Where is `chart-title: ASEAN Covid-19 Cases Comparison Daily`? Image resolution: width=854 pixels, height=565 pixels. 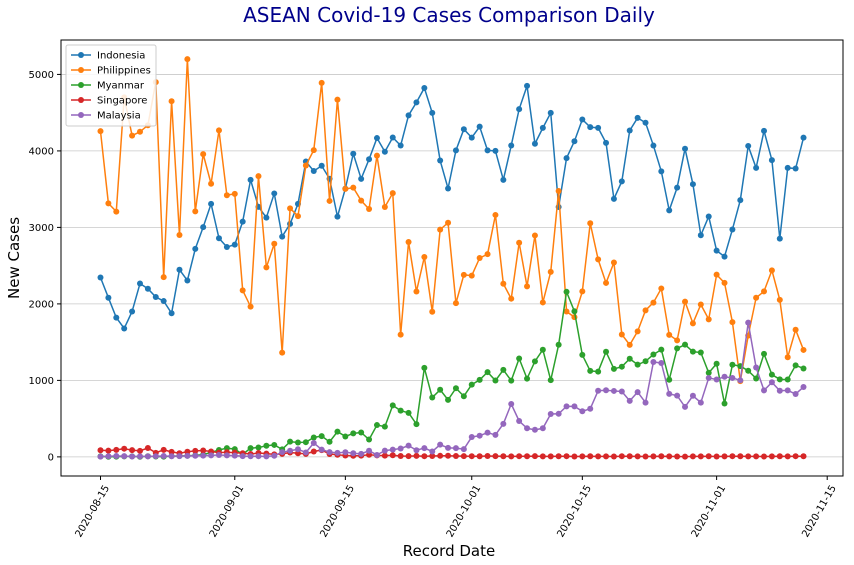
chart-title: ASEAN Covid-19 Cases Comparison Daily is located at coordinates (449, 15).